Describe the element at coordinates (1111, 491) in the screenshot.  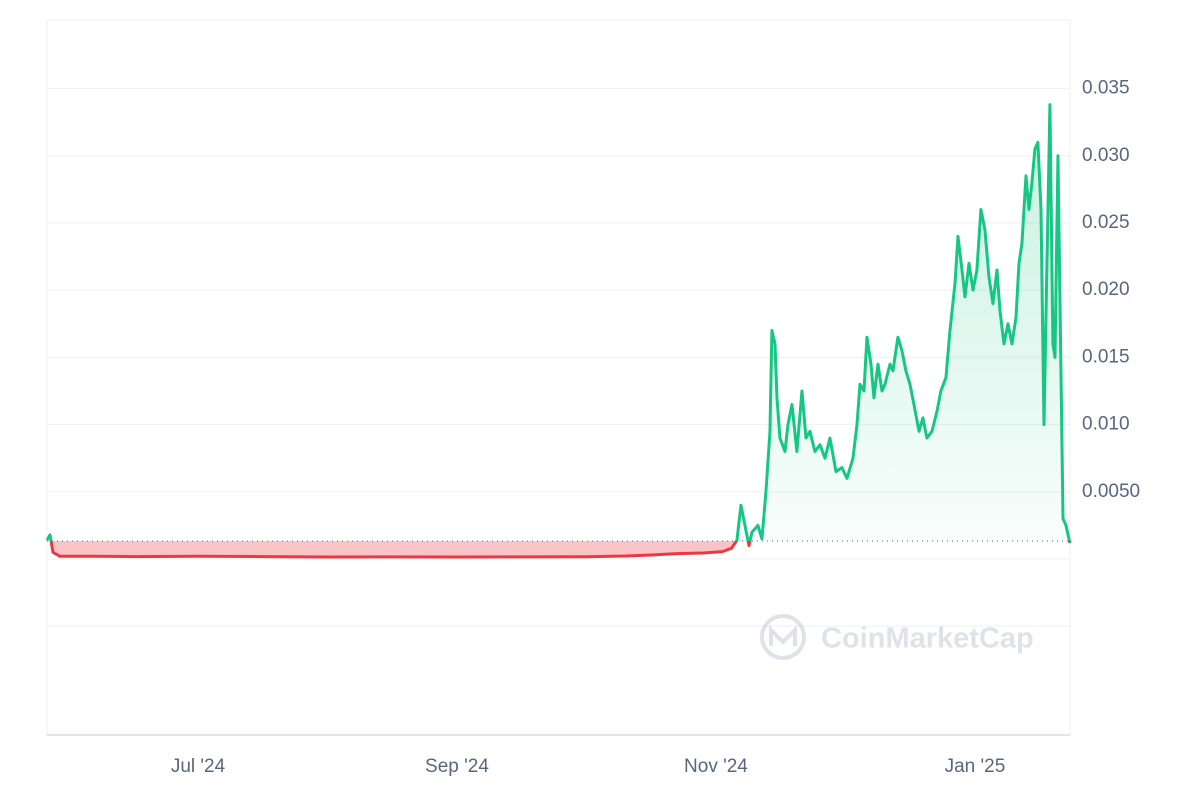
I see `y-tick-label: 0.0050` at that location.